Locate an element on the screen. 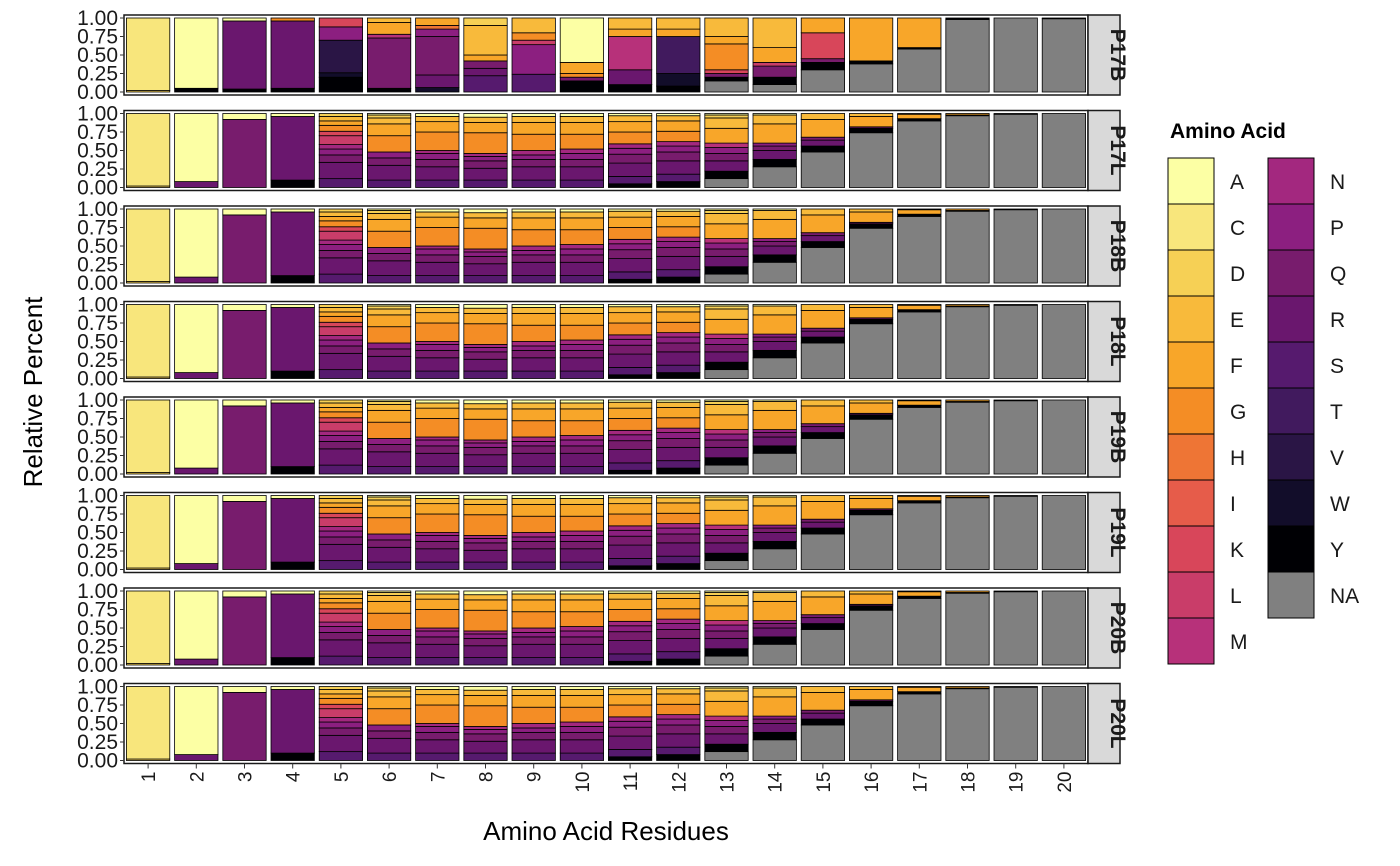 This screenshot has width=1400, height=866. bar-segment-p18b-14-r is located at coordinates (774, 250).